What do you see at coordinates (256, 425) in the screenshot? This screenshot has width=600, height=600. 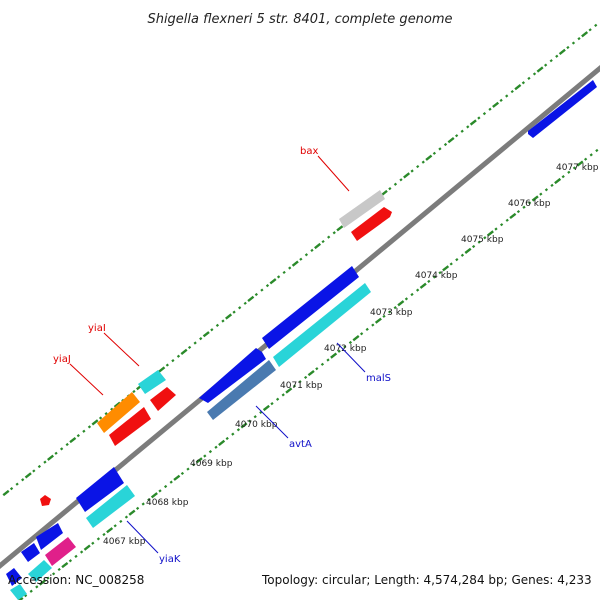 I see `scale-label: 4070 kbp` at bounding box center [256, 425].